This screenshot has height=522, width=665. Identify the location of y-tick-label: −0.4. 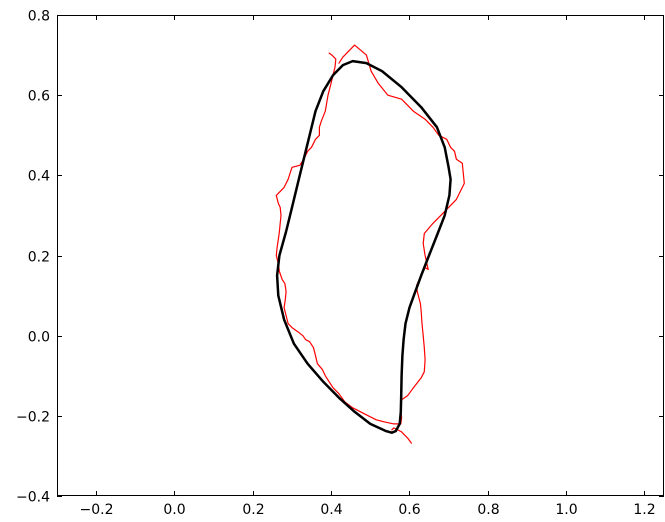
(33, 498).